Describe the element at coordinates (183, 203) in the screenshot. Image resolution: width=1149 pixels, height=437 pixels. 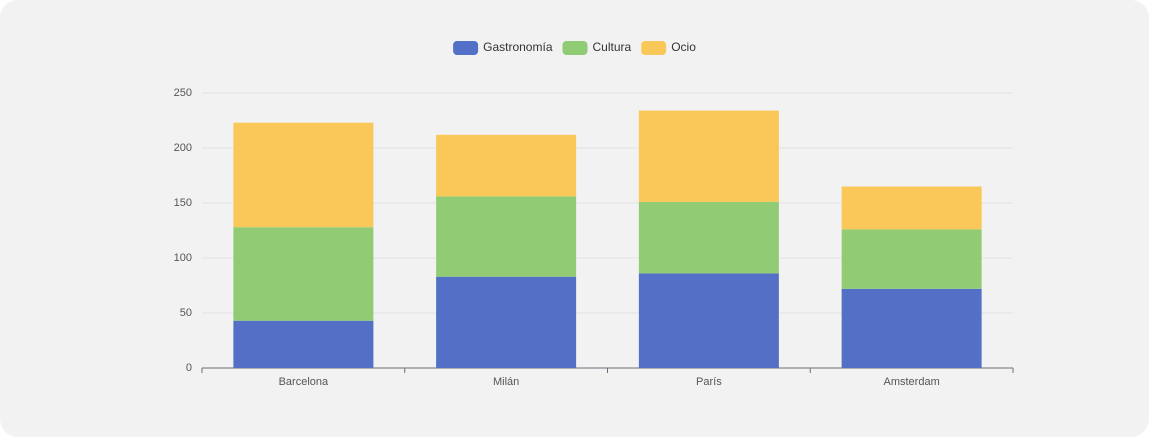
I see `y-tick-label: 150` at that location.